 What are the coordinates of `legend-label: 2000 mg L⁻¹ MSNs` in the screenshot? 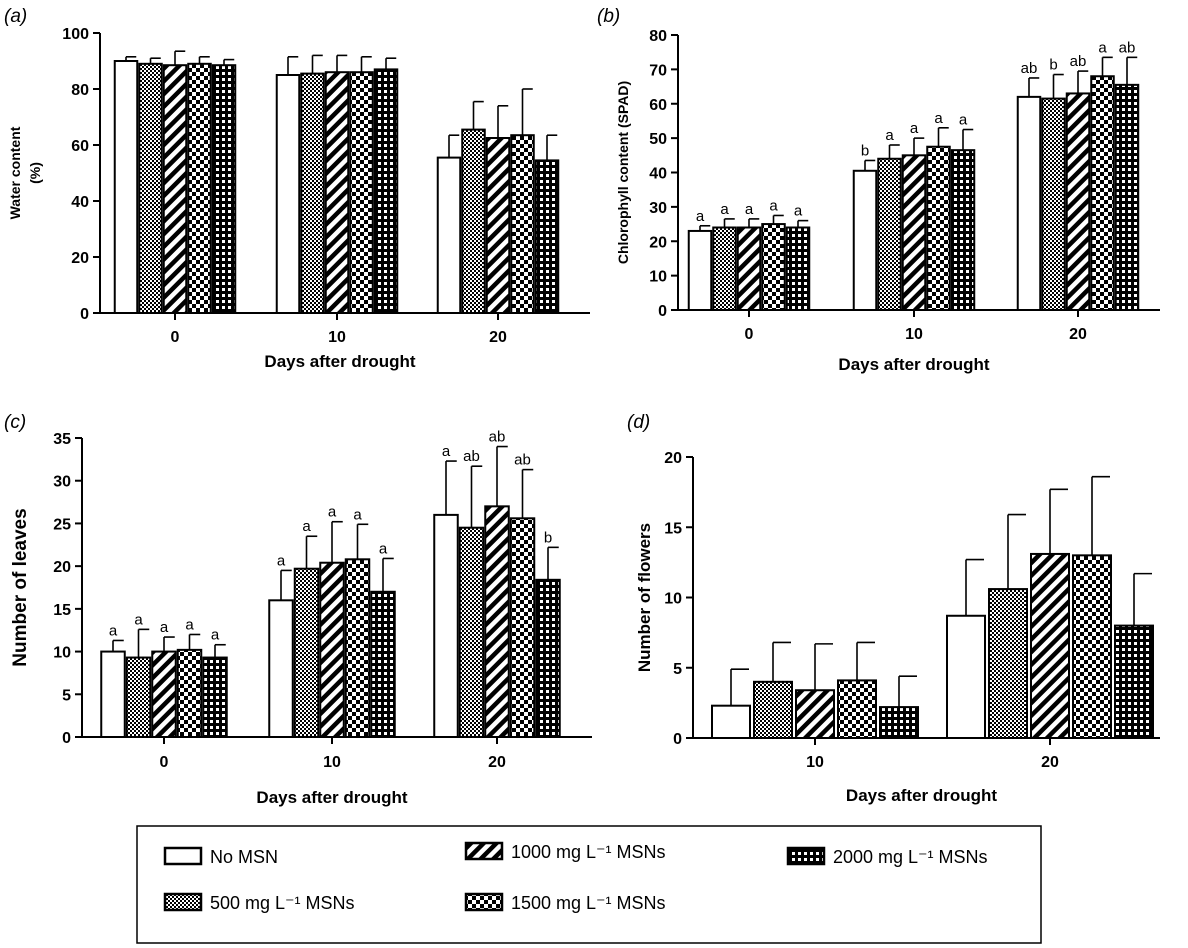 It's located at (910, 857).